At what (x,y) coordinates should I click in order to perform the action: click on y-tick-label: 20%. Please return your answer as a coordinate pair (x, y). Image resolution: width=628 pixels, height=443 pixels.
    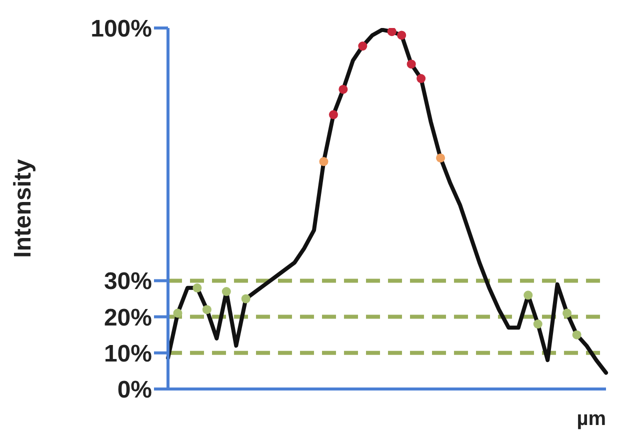
    Looking at the image, I should click on (128, 318).